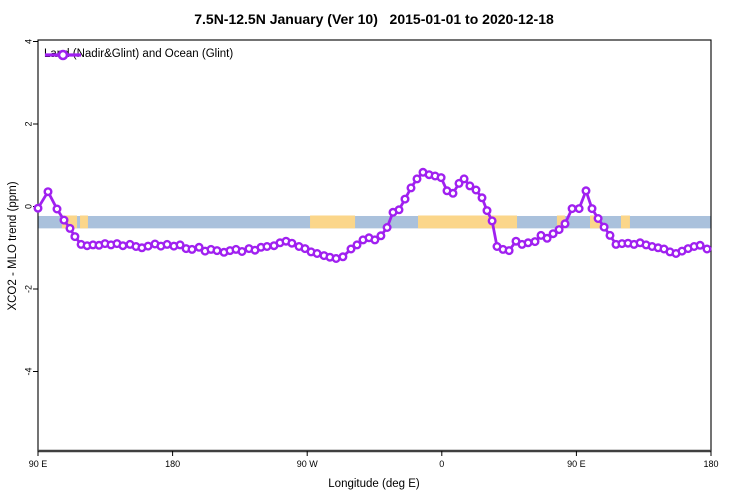 The height and width of the screenshot is (500, 750). What do you see at coordinates (374, 222) in the screenshot?
I see `ocean-band` at bounding box center [374, 222].